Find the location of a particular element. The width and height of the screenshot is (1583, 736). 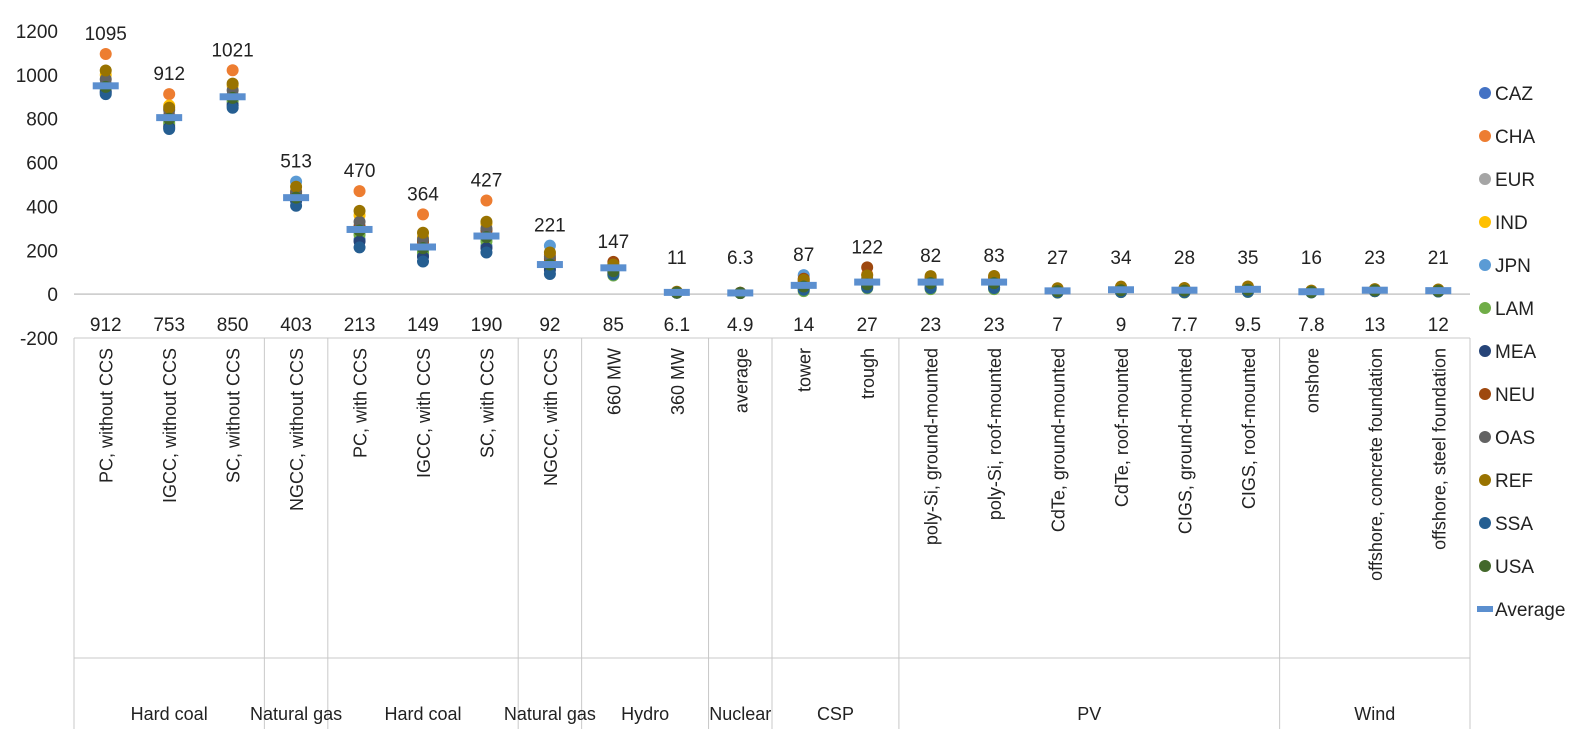

y-tick-label: -200 is located at coordinates (39, 339).